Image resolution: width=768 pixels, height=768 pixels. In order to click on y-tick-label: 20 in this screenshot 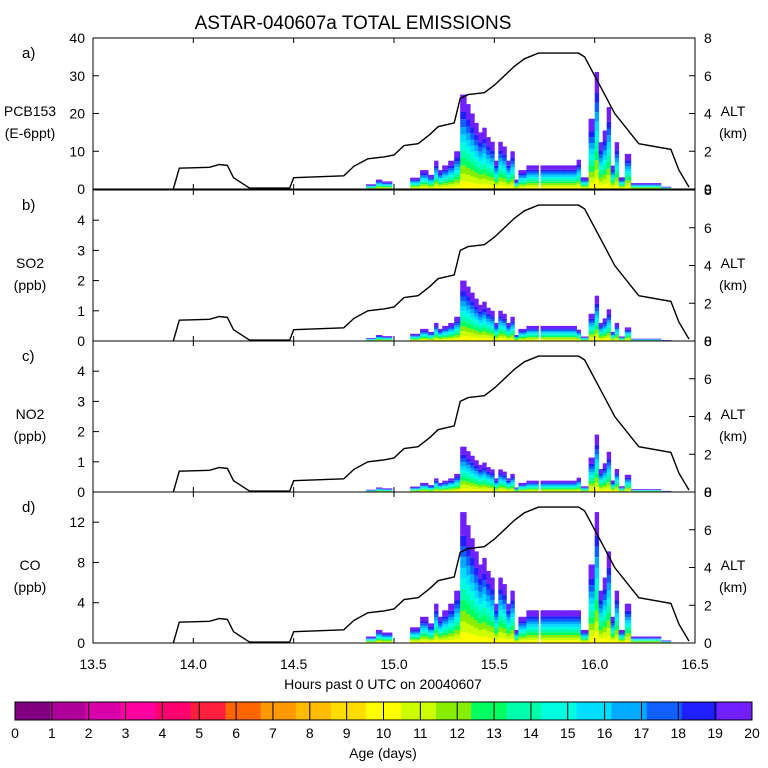, I will do `click(77, 114)`.